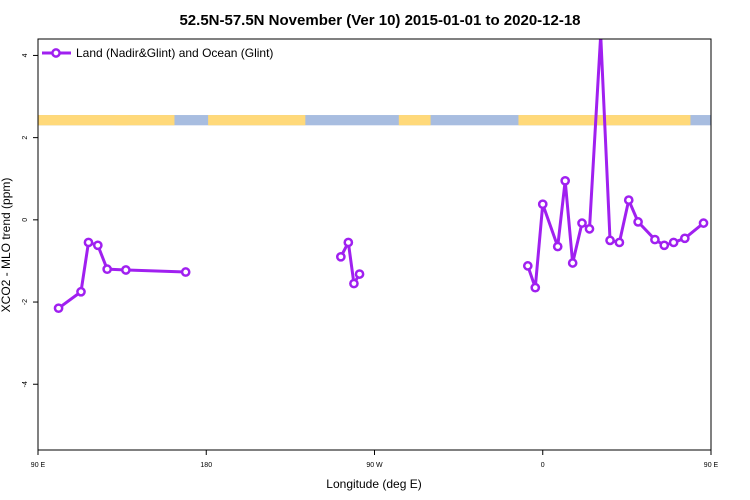 The image size is (750, 500). What do you see at coordinates (25, 55) in the screenshot?
I see `y-tick-label: 4` at bounding box center [25, 55].